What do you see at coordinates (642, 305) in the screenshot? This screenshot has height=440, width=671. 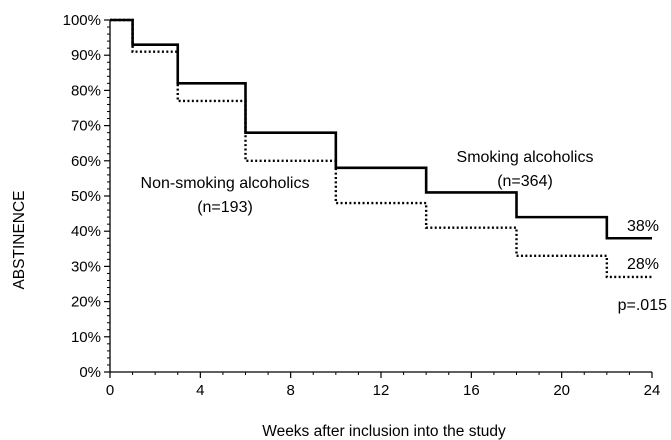 I see `p-value-label: p=.015` at bounding box center [642, 305].